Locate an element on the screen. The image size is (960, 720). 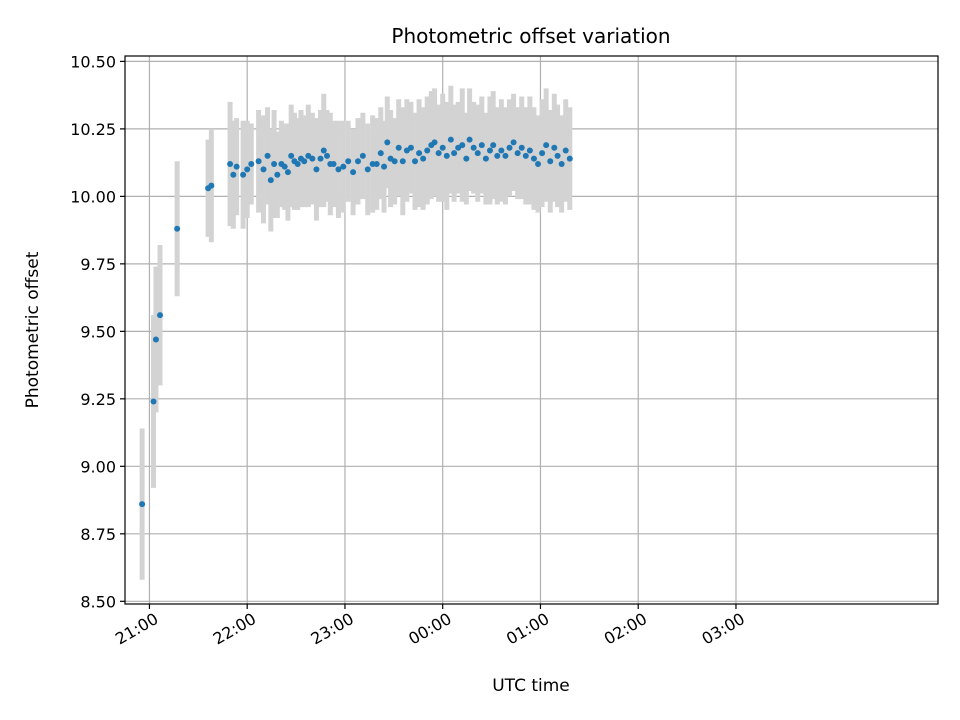
x-axis: 21:00 22:00 23:00 00:00 01:00 02:00 03:00 is located at coordinates (430, 626).